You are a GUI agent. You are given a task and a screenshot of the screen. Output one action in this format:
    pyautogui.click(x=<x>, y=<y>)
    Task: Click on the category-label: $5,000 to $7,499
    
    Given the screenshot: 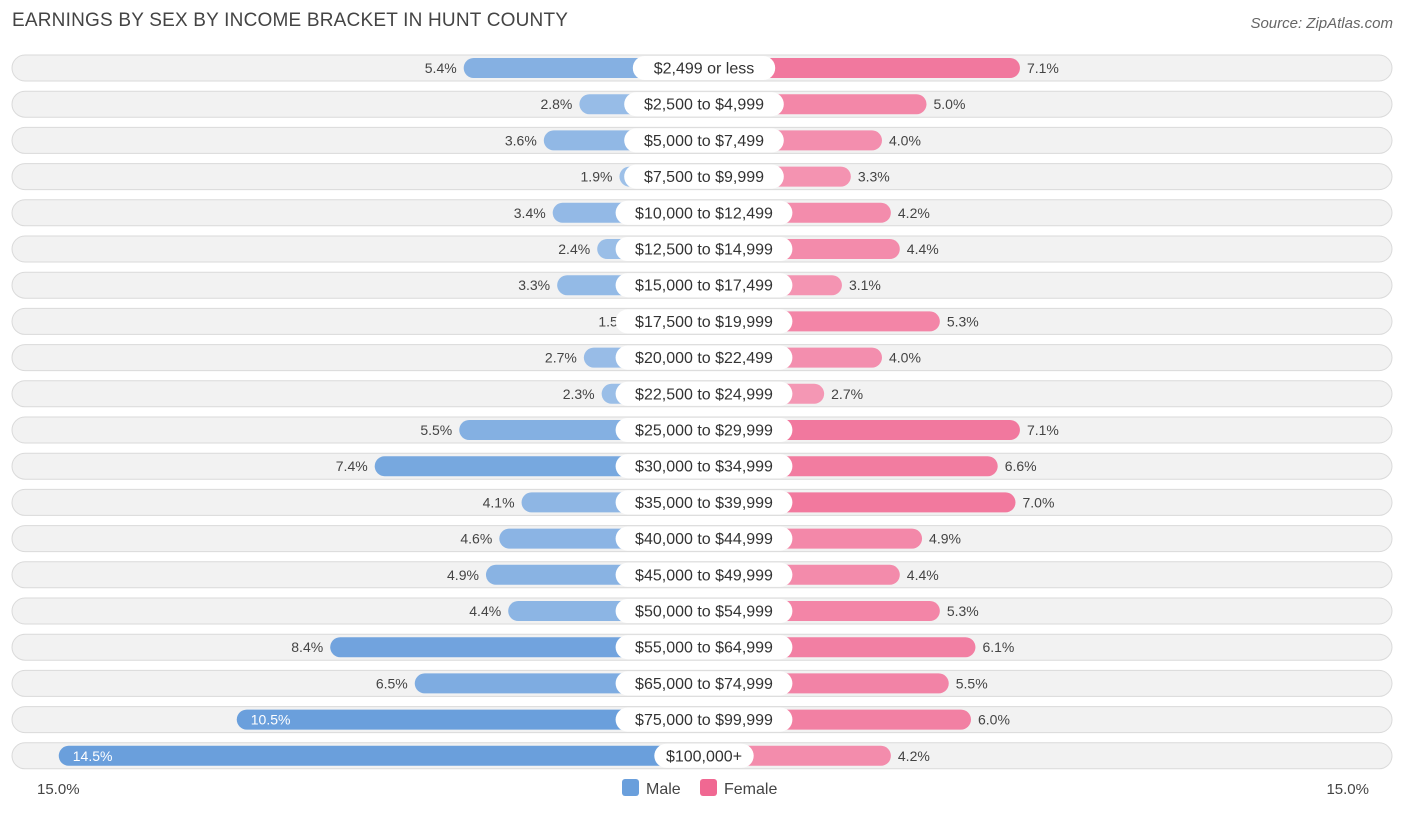 What is the action you would take?
    pyautogui.click(x=704, y=141)
    